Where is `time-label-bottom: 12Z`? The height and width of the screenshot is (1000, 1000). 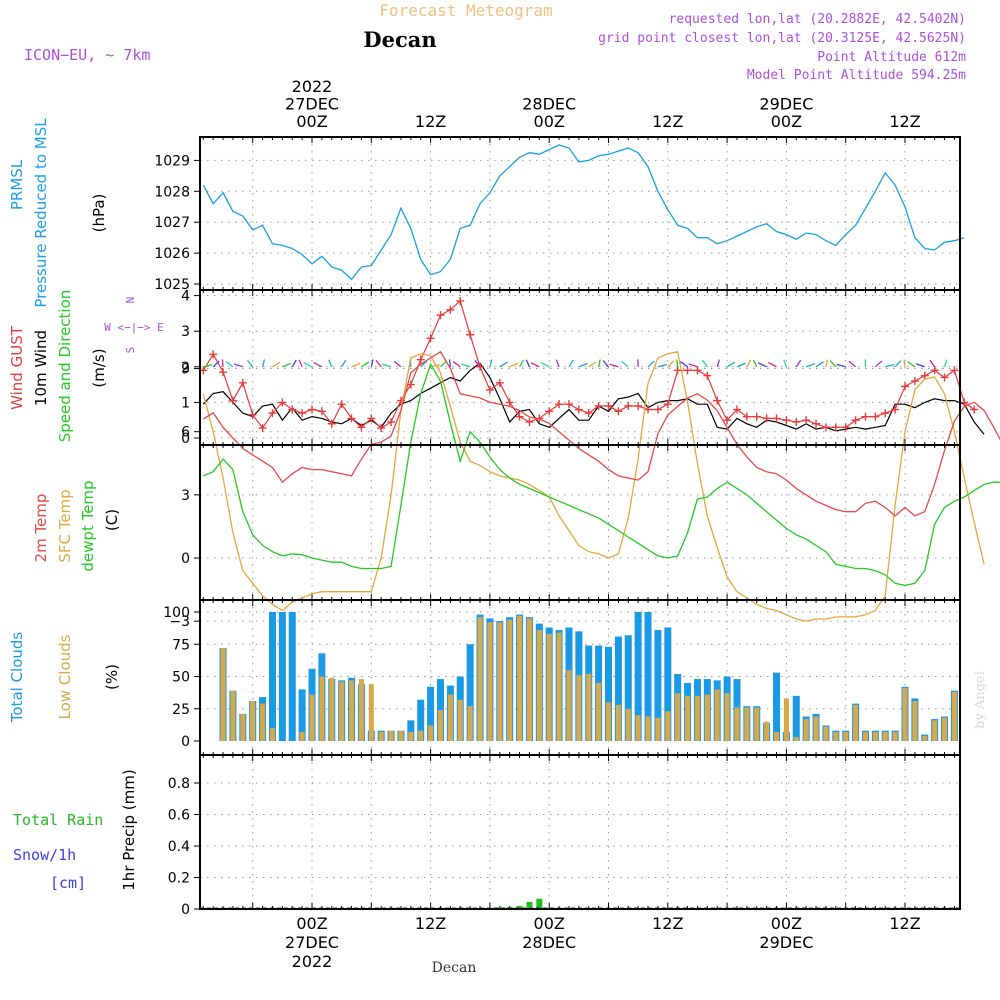
time-label-bottom: 12Z is located at coordinates (904, 923).